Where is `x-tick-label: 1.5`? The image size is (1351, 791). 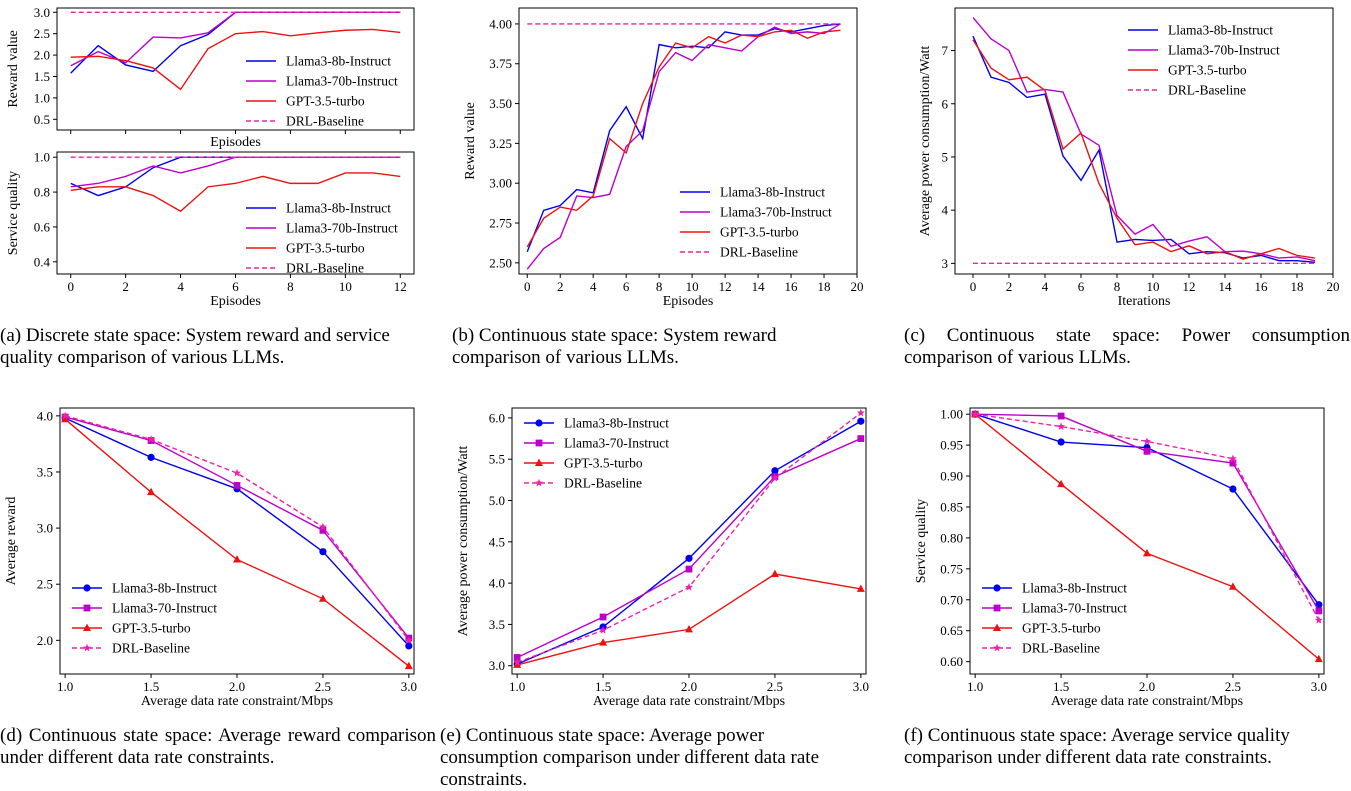 x-tick-label: 1.5 is located at coordinates (1061, 686).